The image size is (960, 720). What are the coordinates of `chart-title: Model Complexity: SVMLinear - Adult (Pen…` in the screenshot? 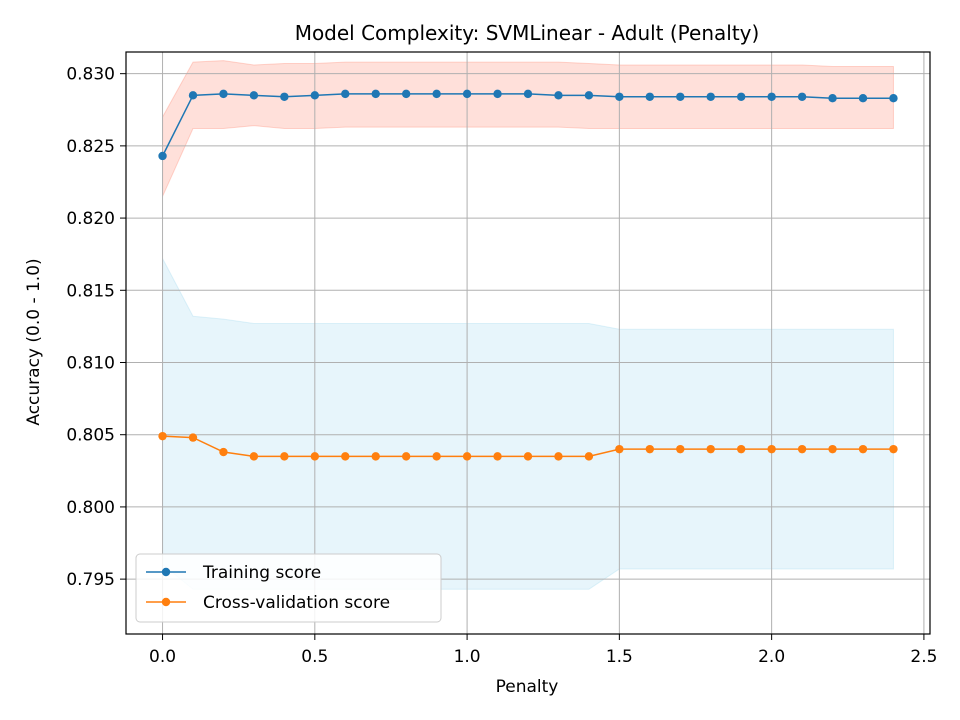 It's located at (527, 33).